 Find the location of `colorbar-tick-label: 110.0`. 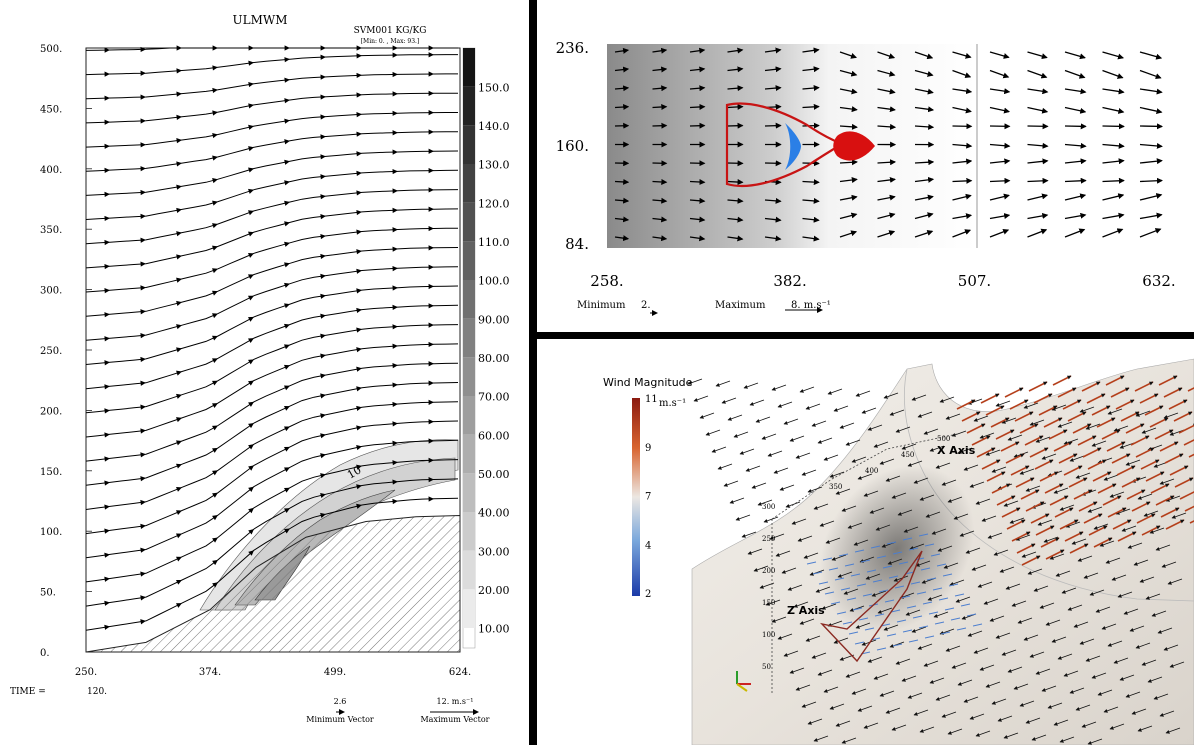

colorbar-tick-label: 110.0 is located at coordinates (494, 242).